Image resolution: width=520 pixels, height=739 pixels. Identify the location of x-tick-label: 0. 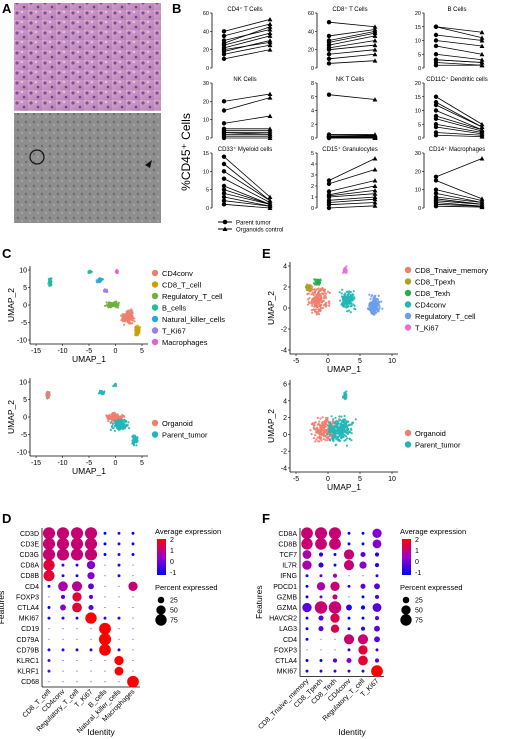
(116, 463).